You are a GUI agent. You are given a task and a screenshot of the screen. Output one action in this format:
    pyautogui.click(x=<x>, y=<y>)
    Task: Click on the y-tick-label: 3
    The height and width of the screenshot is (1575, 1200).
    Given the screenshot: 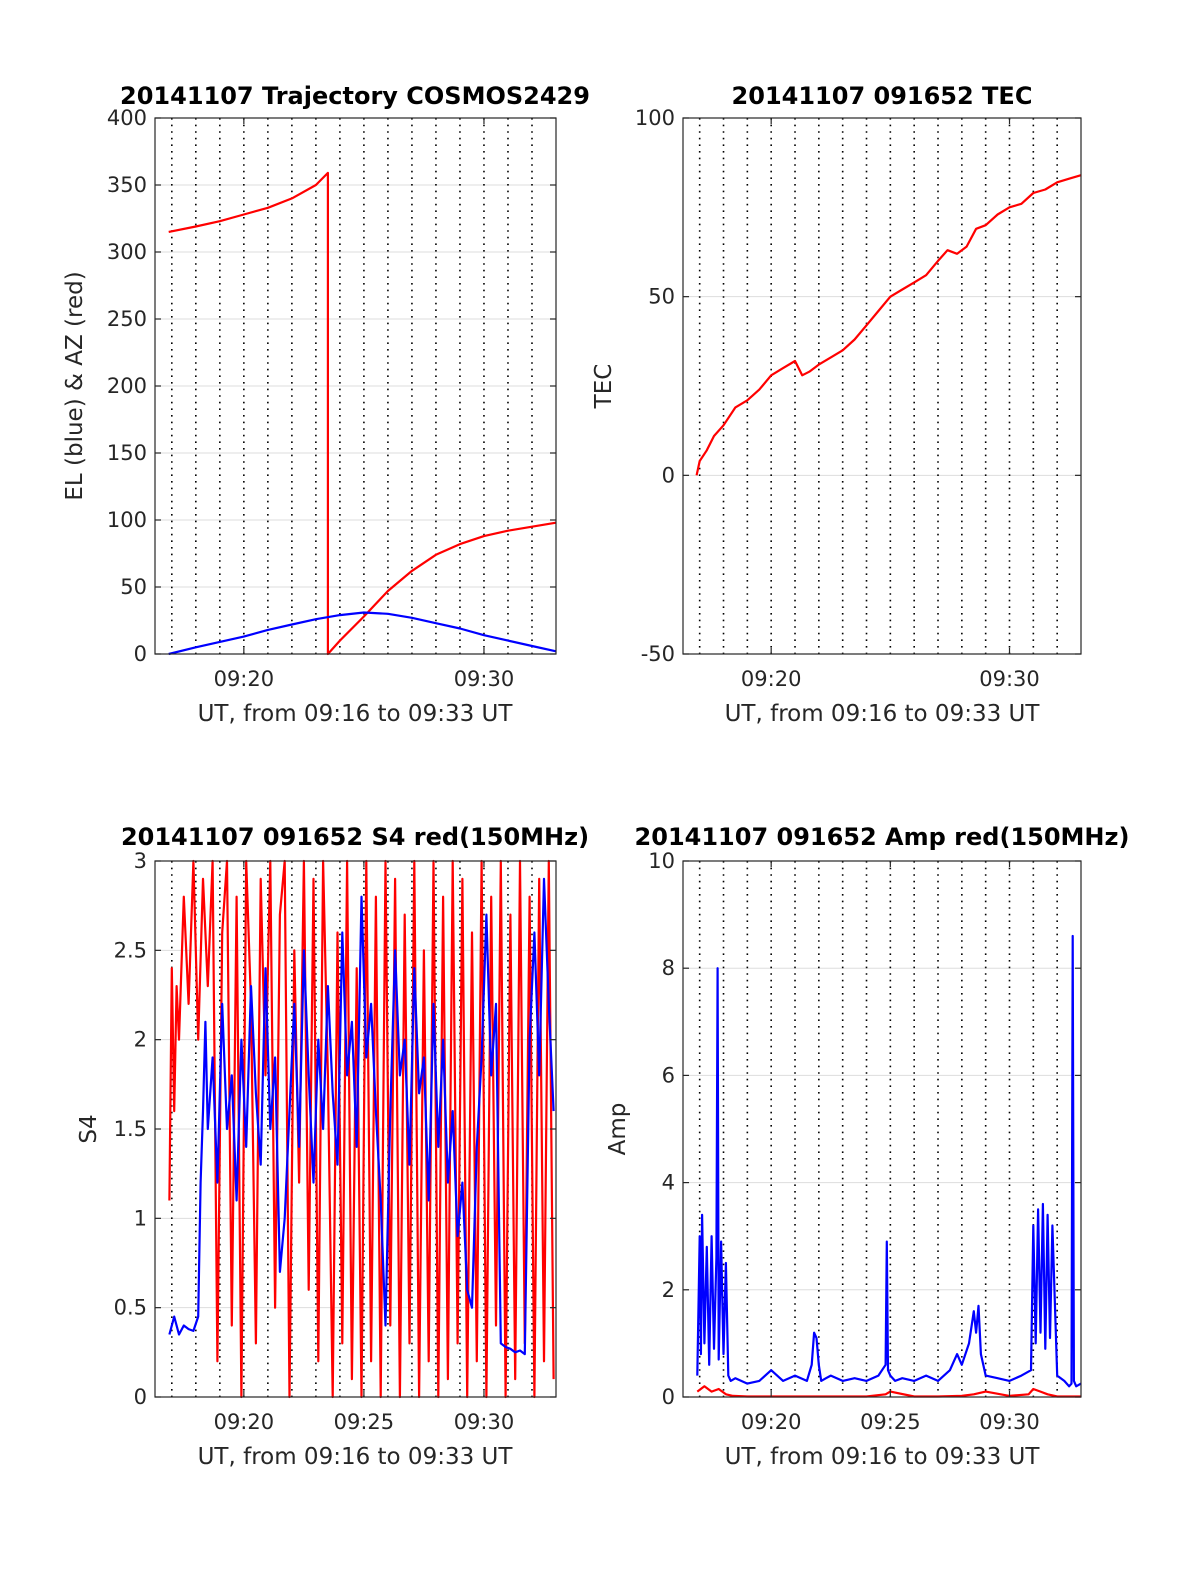 What is the action you would take?
    pyautogui.click(x=140, y=861)
    